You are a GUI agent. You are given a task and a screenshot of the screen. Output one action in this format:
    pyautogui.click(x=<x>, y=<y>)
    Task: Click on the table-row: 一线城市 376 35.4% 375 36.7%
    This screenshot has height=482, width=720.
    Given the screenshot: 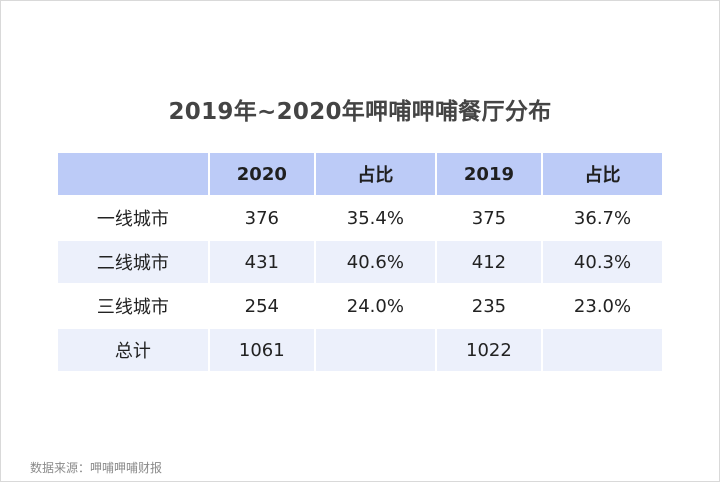 What is the action you would take?
    pyautogui.click(x=360, y=218)
    